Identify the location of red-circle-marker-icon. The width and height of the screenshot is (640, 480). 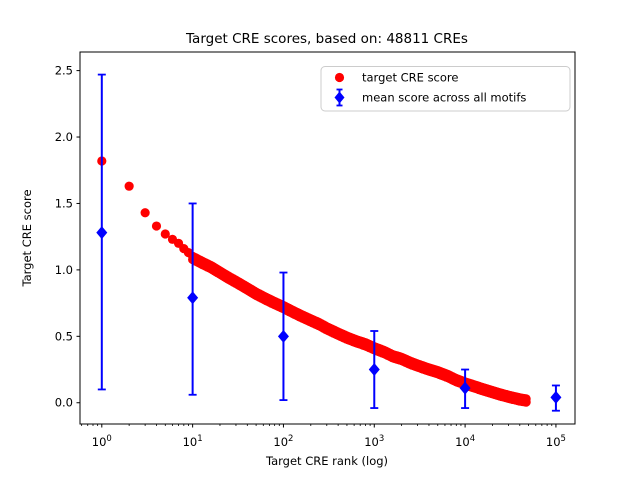
(339, 77).